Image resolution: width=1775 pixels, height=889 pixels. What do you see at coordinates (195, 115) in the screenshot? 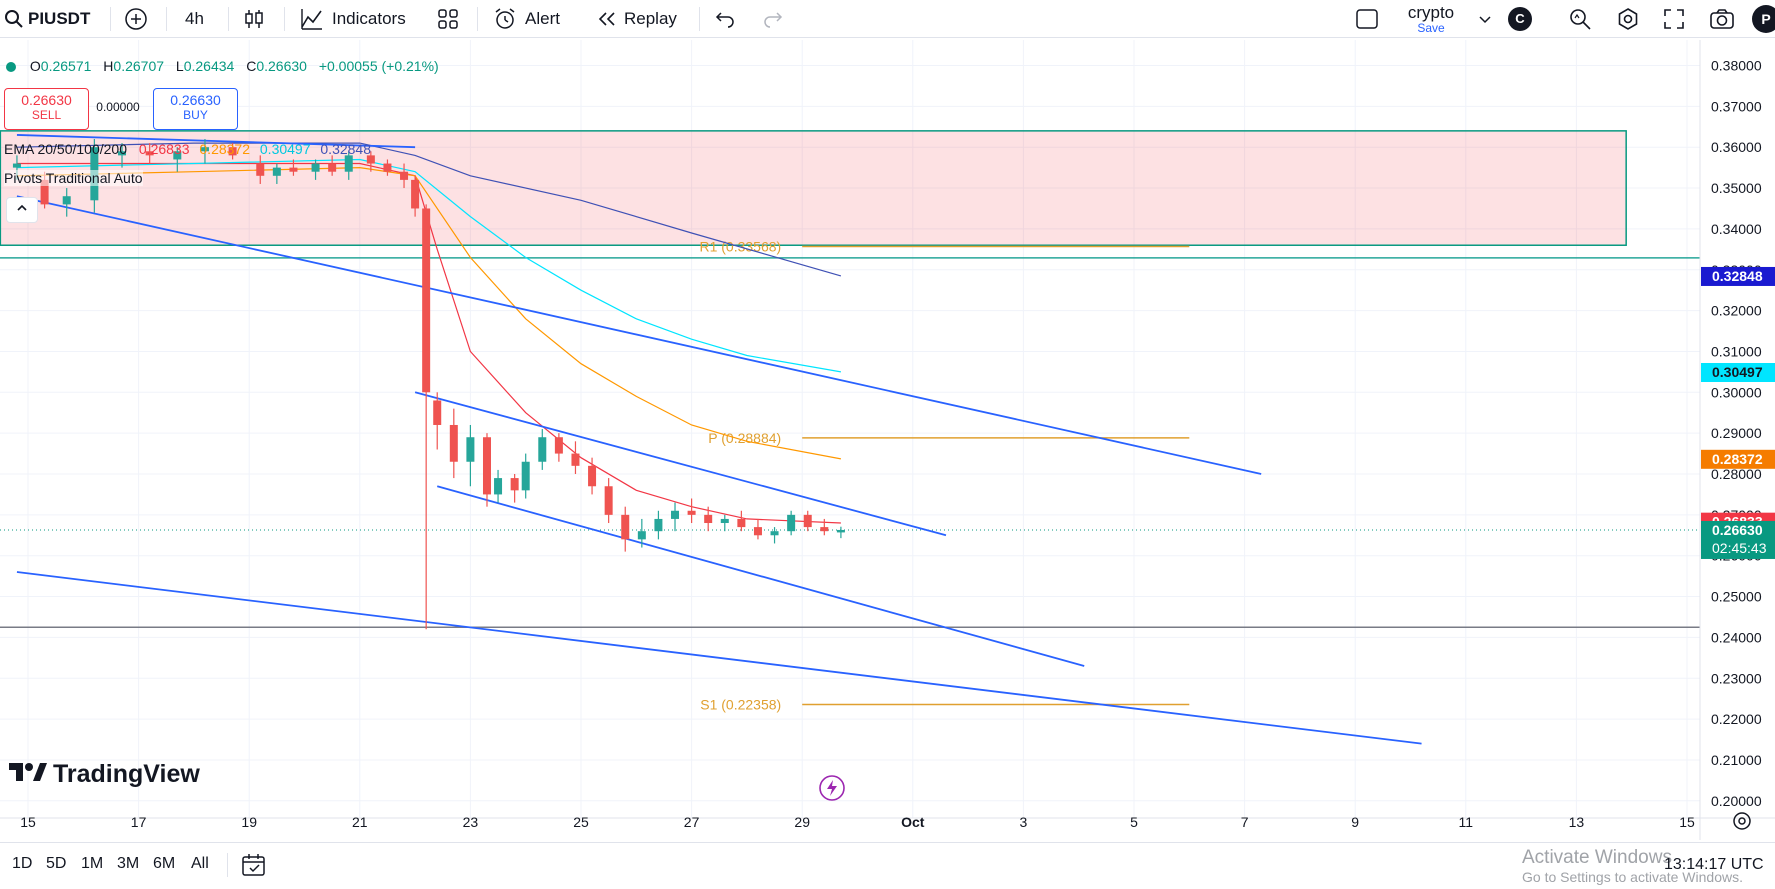
I see `buy-label: BUY` at bounding box center [195, 115].